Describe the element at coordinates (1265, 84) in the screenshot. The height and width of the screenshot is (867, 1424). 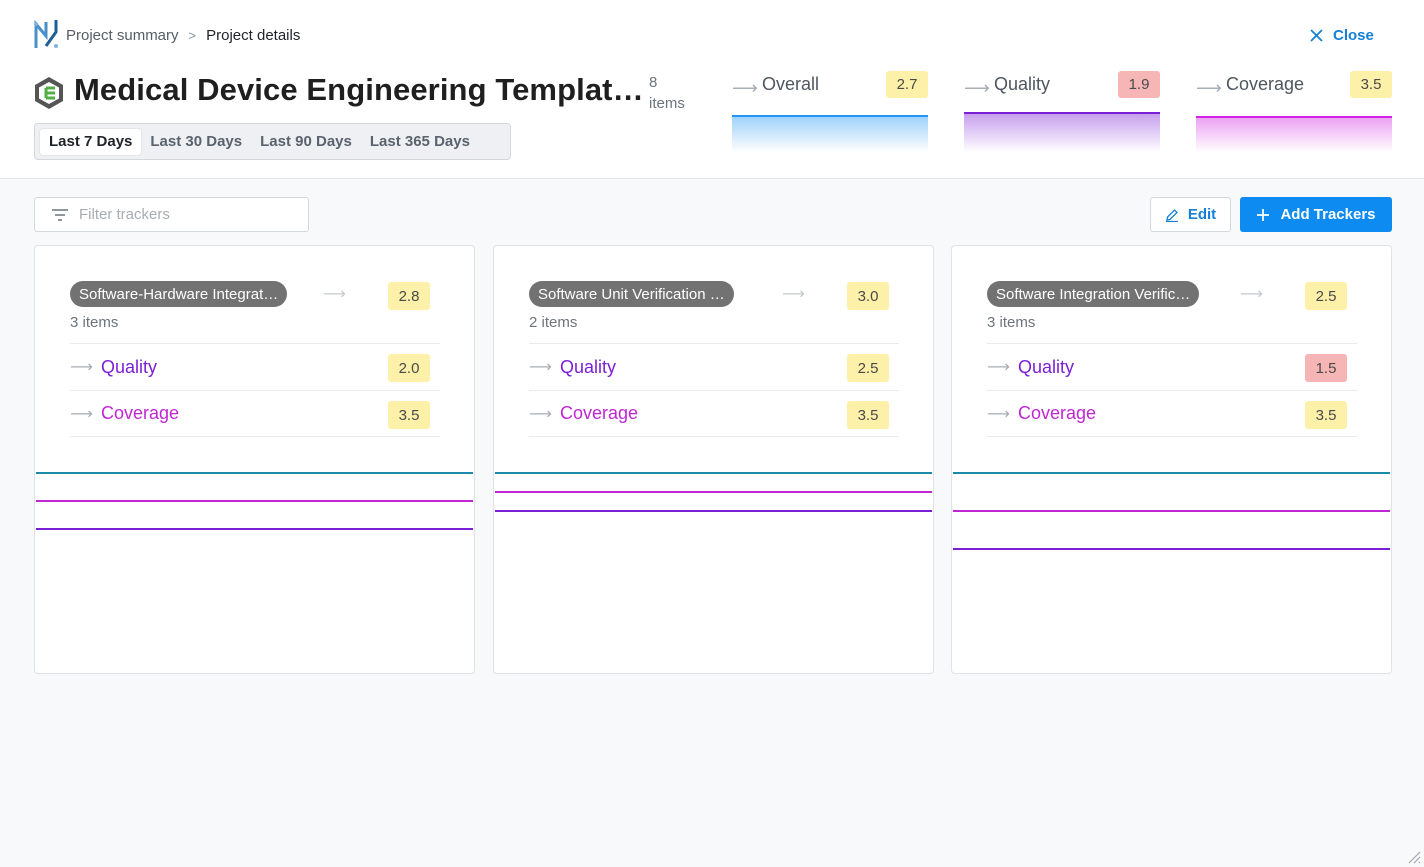
I see `metric-label: Coverage` at that location.